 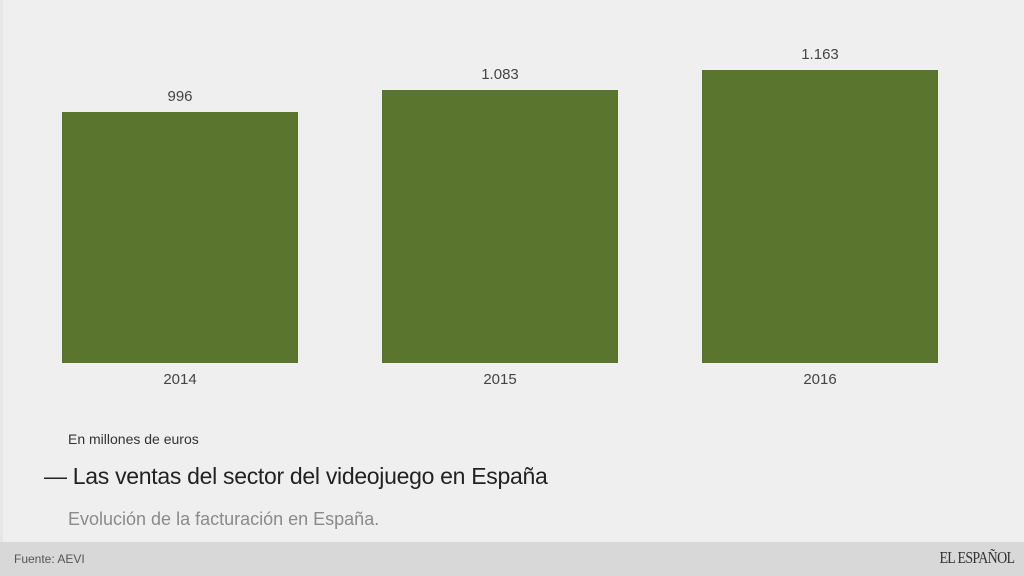 What do you see at coordinates (820, 216) in the screenshot?
I see `bar-2016` at bounding box center [820, 216].